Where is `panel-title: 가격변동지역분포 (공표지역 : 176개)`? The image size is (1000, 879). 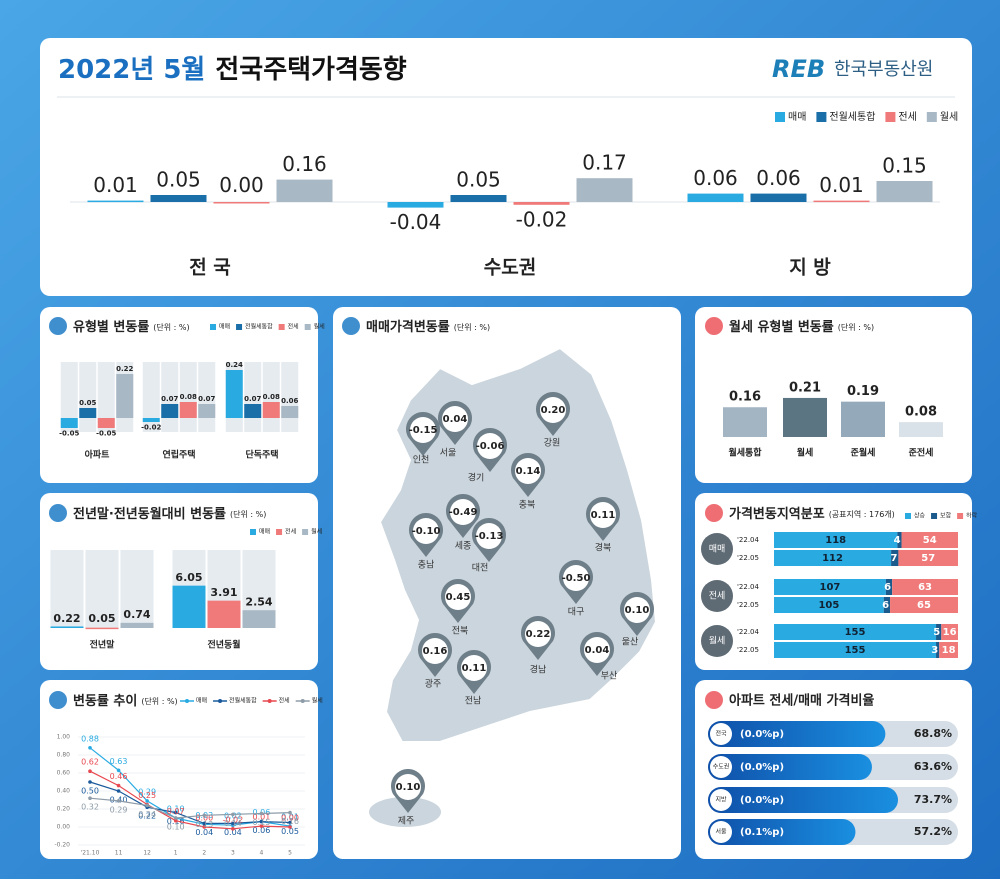 panel-title: 가격변동지역분포 (공표지역 : 176개) is located at coordinates (812, 514).